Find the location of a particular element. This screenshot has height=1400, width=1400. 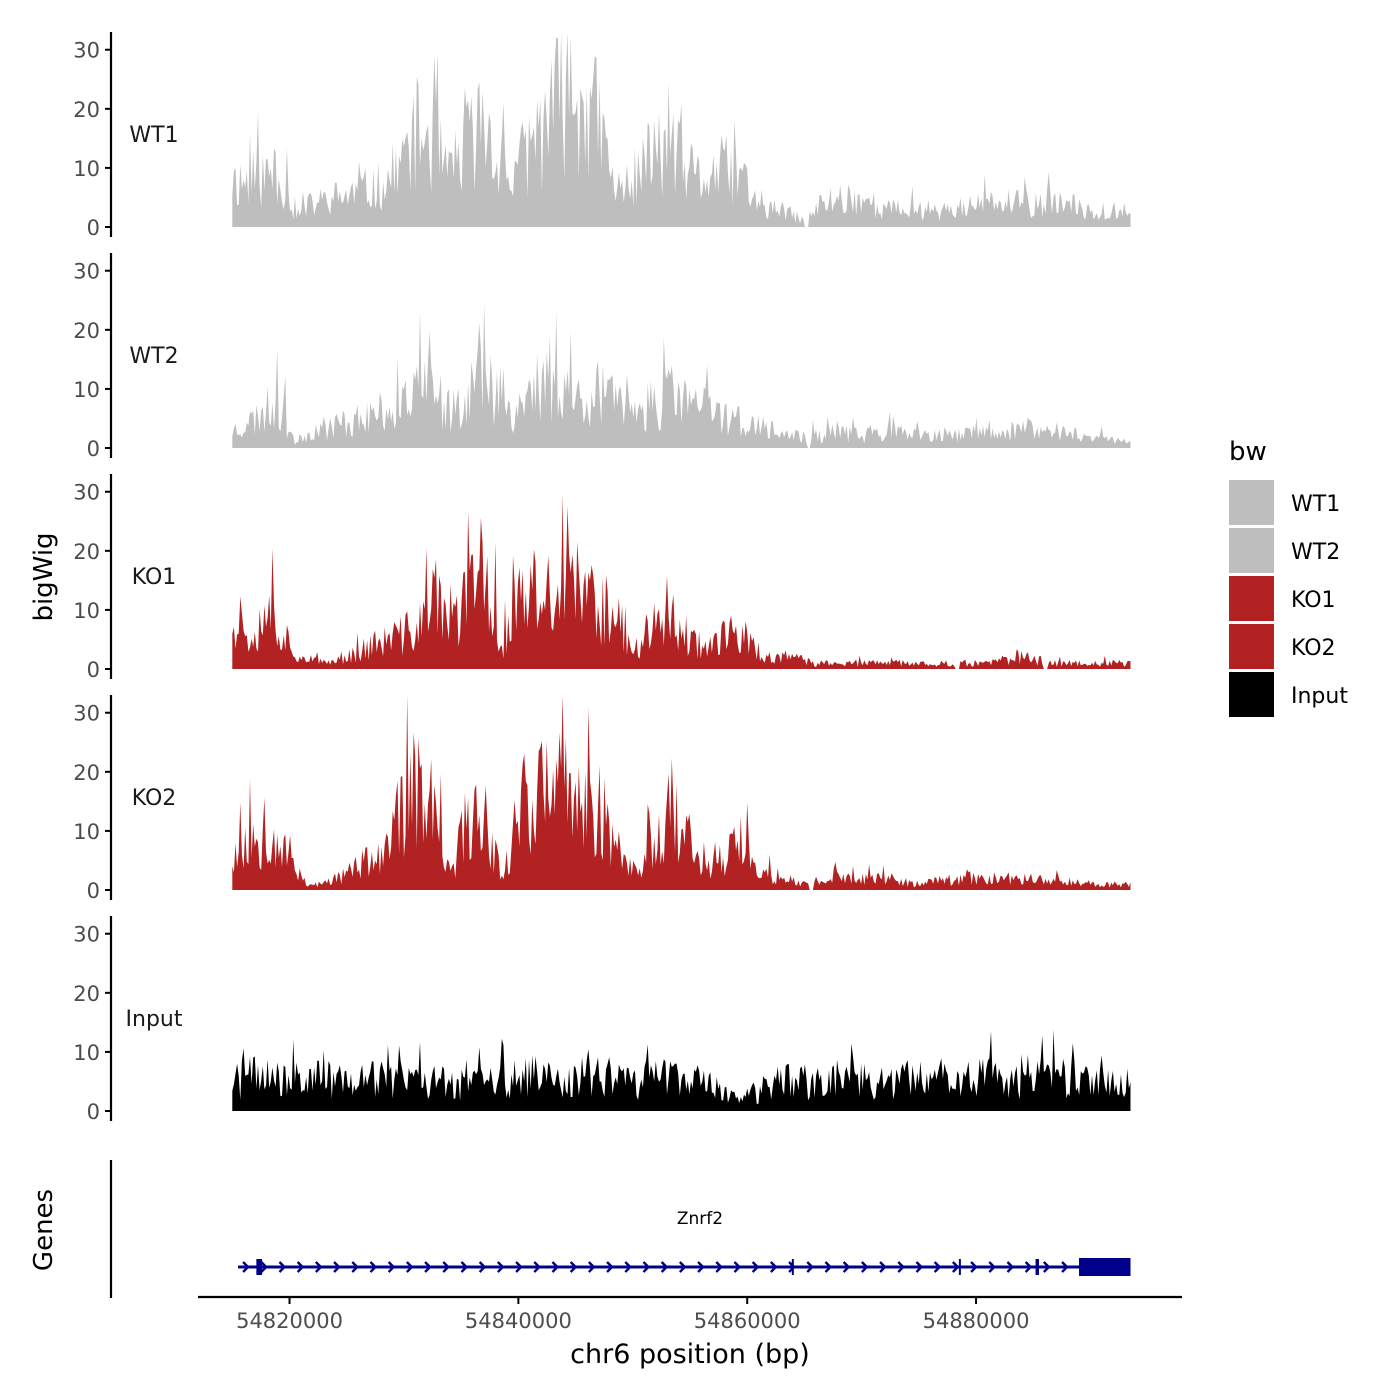

x-tick-label: 54840000 is located at coordinates (518, 1321).